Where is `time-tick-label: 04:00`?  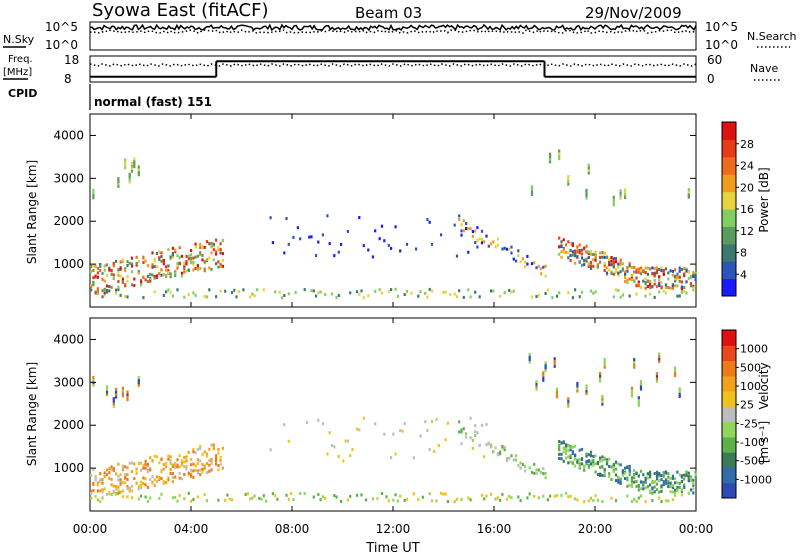
time-tick-label: 04:00 is located at coordinates (191, 529).